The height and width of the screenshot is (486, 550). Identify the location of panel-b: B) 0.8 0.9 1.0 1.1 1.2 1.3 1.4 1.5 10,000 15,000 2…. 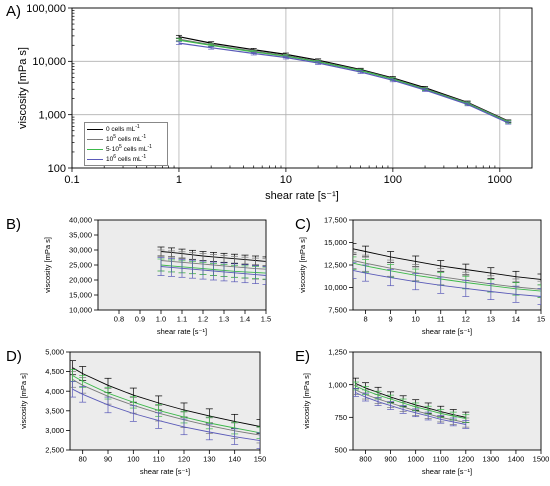
(137, 270).